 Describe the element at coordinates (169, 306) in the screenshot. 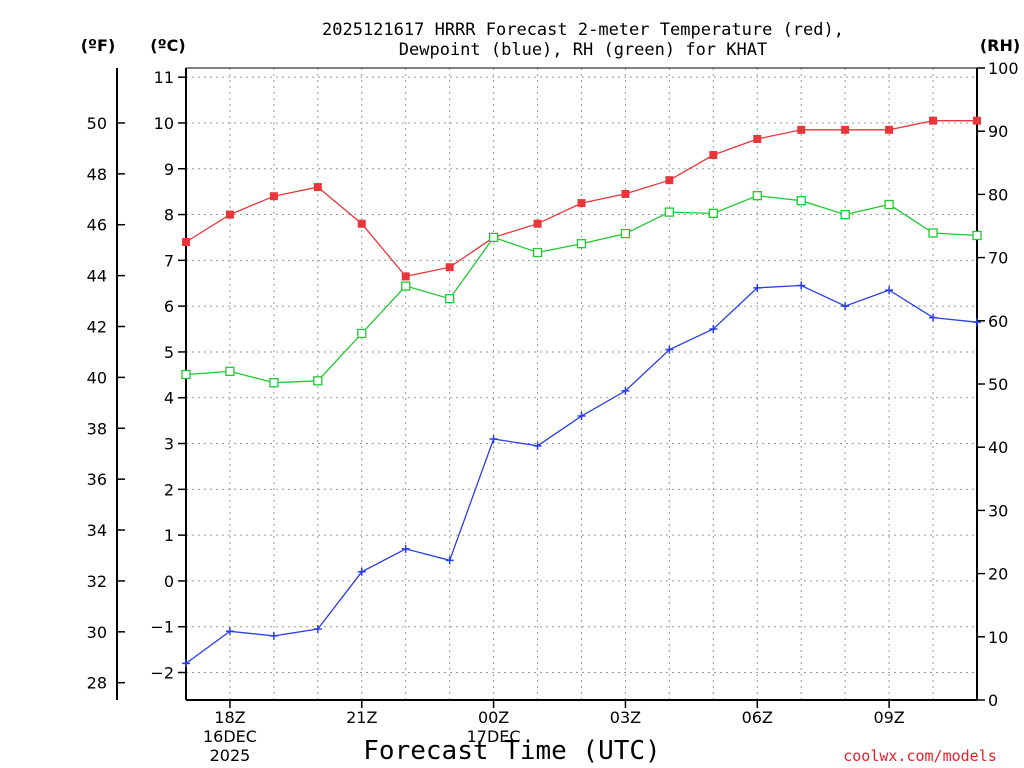

I see `celsius-tick-label: 6` at that location.